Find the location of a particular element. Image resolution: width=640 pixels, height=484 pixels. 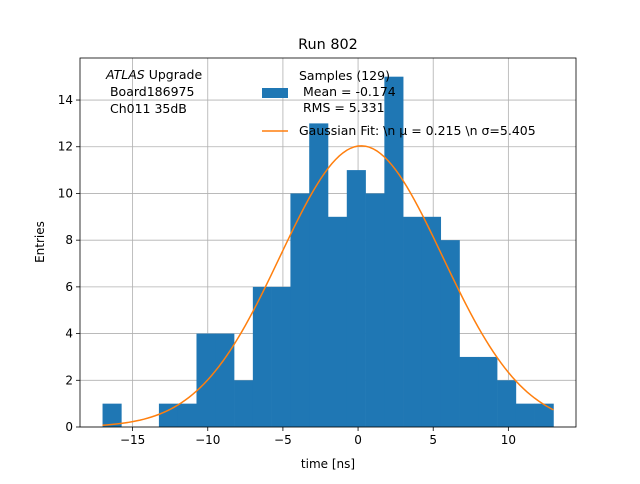

x-axis-ticks: −15 −10 −5 0 5 10 is located at coordinates (318, 437).